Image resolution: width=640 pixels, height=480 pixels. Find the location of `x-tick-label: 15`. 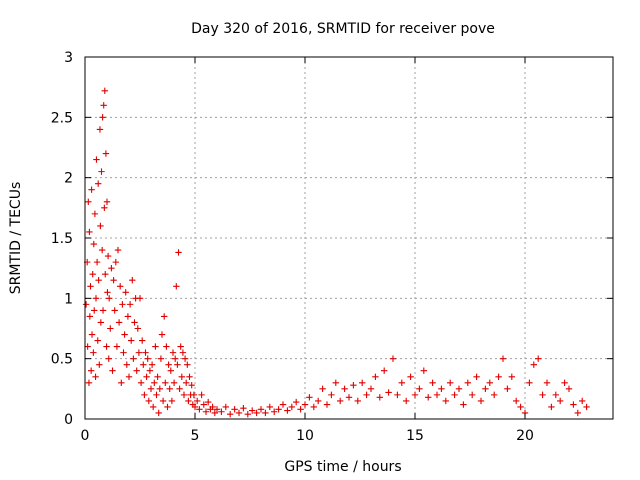

x-tick-label: 15 is located at coordinates (415, 436).